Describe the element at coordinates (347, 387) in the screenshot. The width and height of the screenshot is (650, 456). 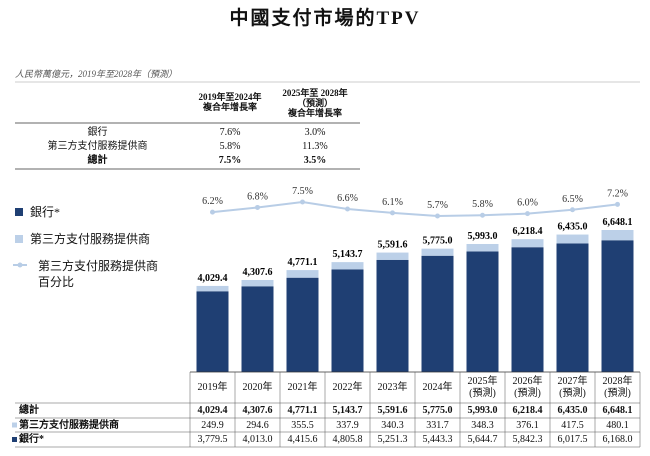
I see `category-label: 2022年` at that location.